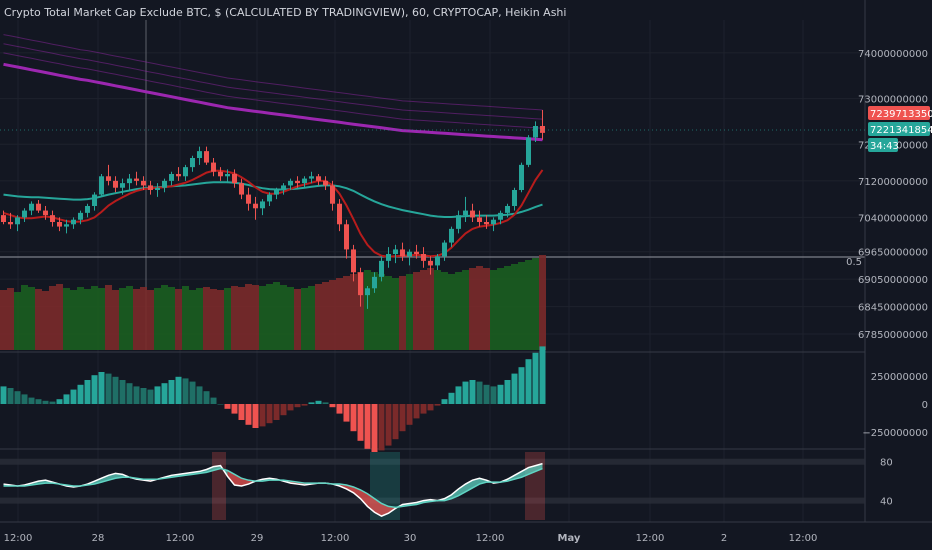  What do you see at coordinates (650, 538) in the screenshot?
I see `time-tick-label: 12:00` at bounding box center [650, 538].